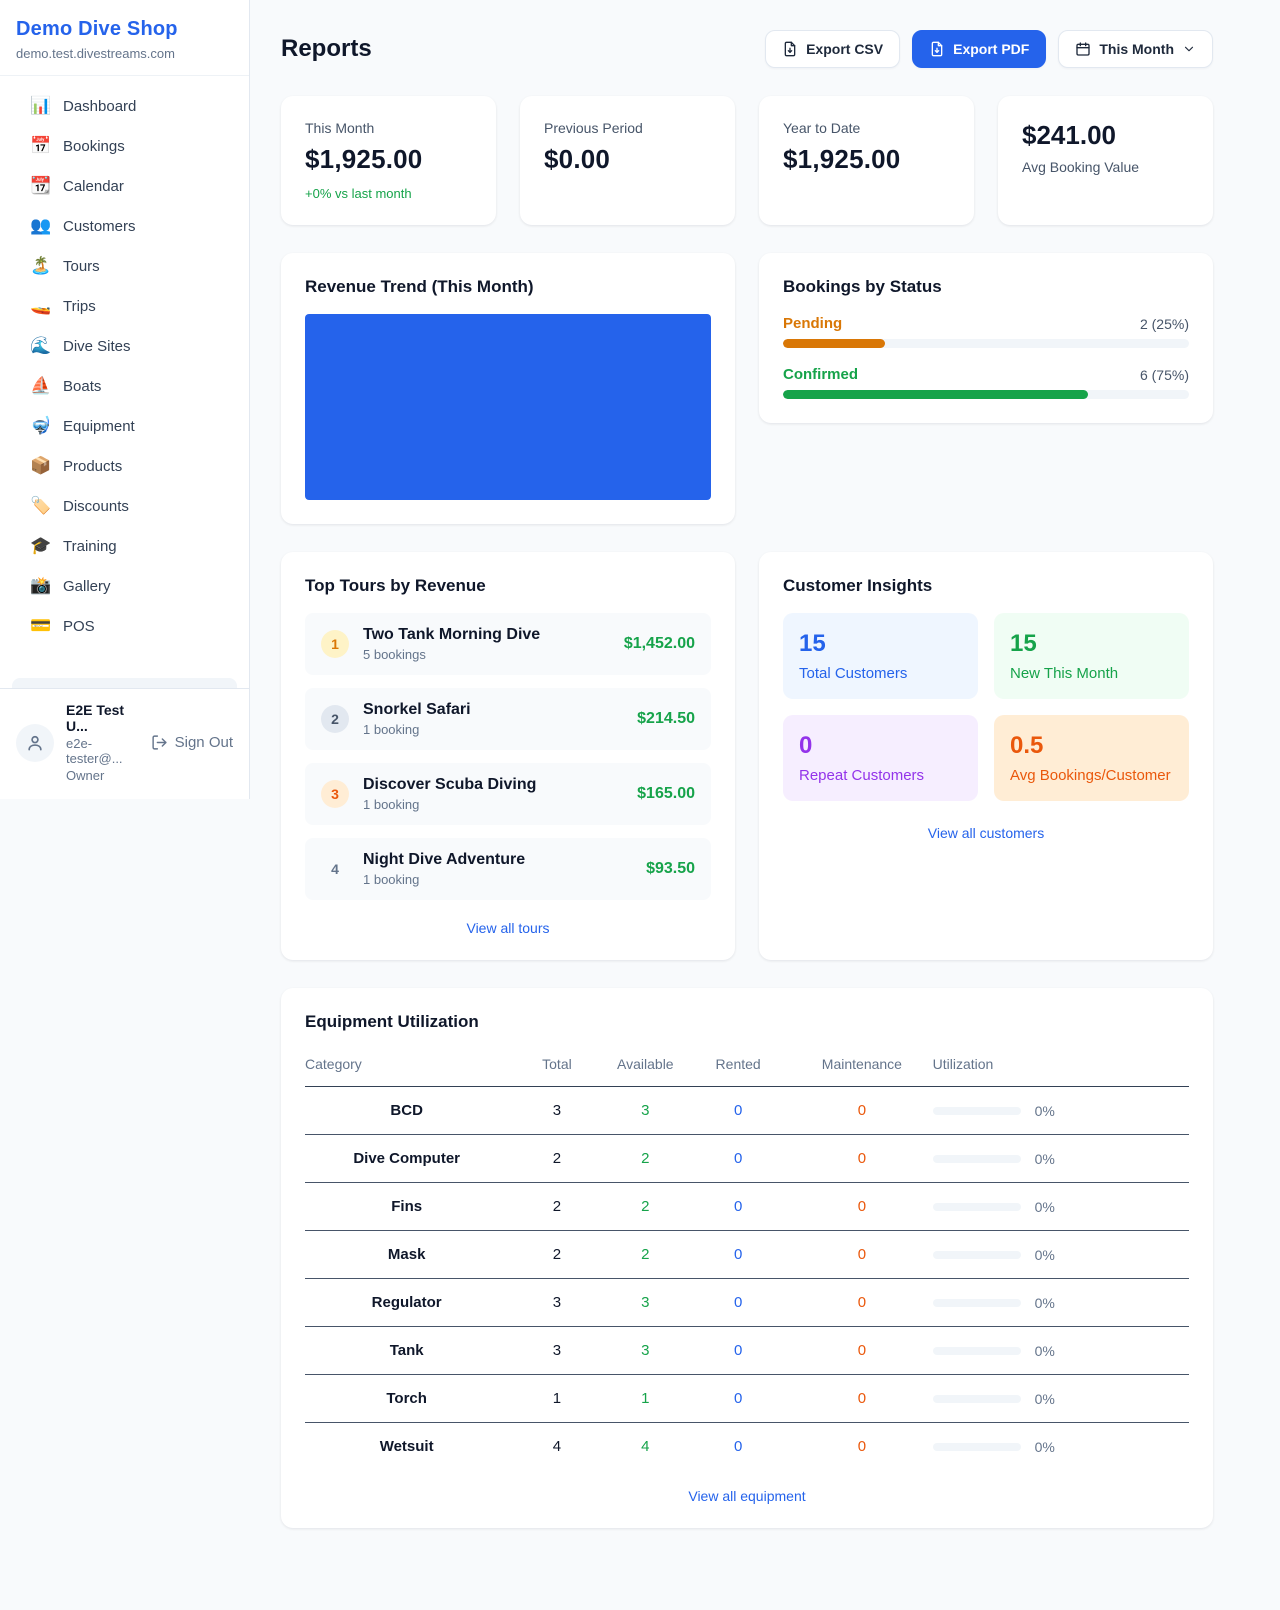 The image size is (1280, 1610). Describe the element at coordinates (124, 546) in the screenshot. I see `sidebar-item-training: 🎓 Training` at that location.